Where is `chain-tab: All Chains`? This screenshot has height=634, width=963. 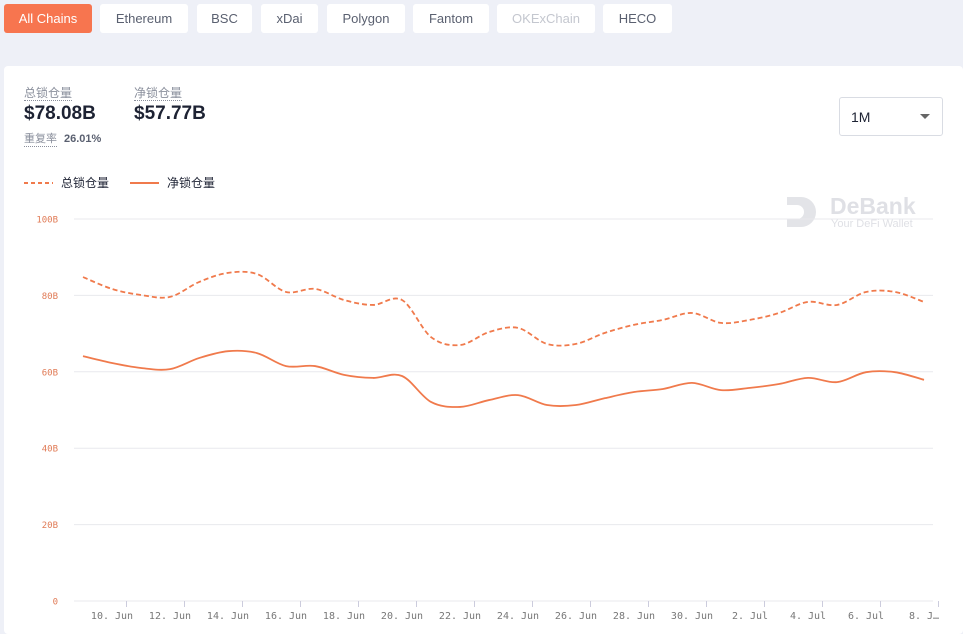 chain-tab: All Chains is located at coordinates (48, 18).